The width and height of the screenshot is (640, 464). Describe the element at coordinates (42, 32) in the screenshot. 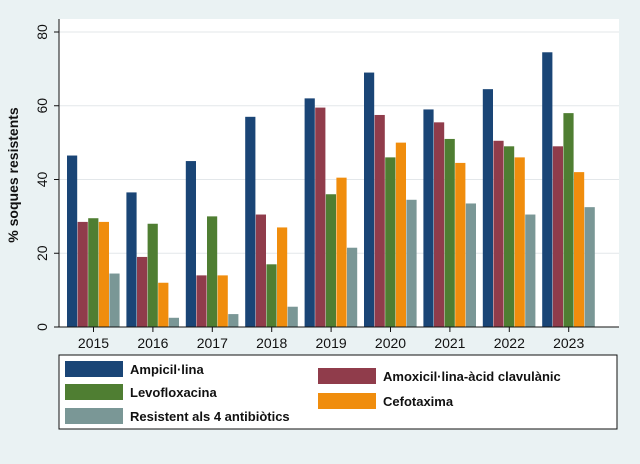

I see `y-tick-label: 80` at that location.